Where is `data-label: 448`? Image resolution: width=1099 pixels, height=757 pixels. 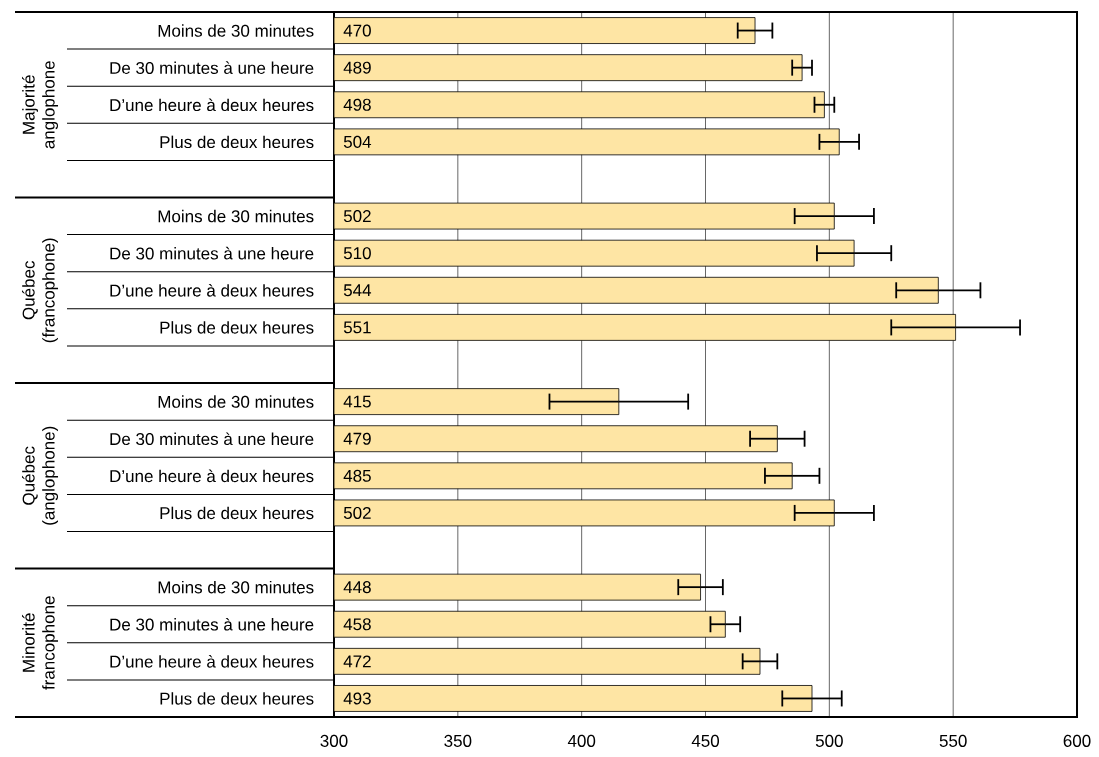 data-label: 448 is located at coordinates (357, 587).